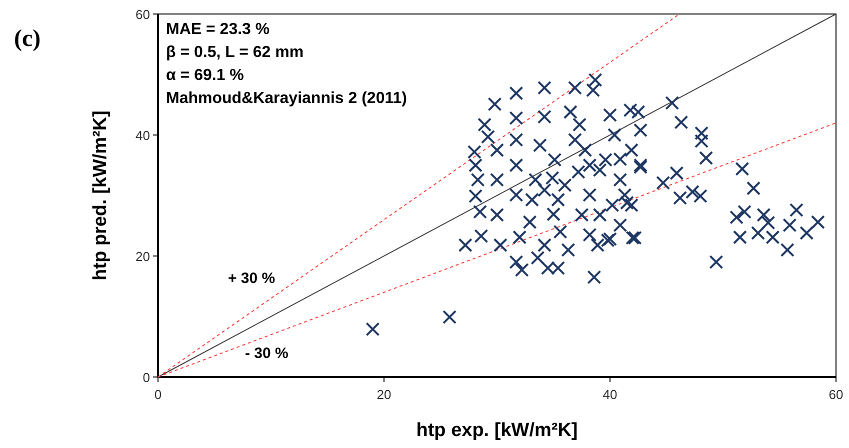 The image size is (849, 448). What do you see at coordinates (205, 75) in the screenshot?
I see `annotation: α = 69.1 %` at bounding box center [205, 75].